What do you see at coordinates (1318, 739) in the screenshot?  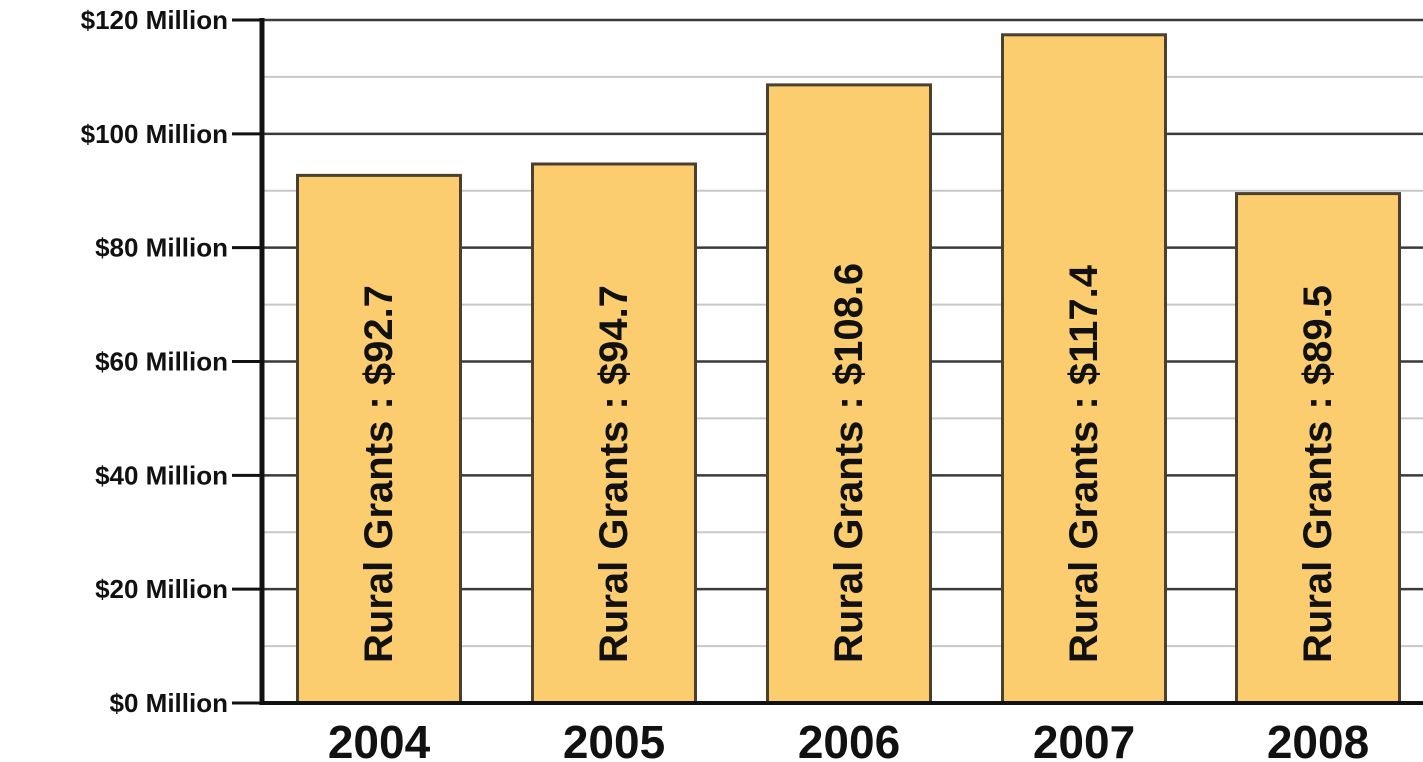 I see `x-tick-label: 2008` at bounding box center [1318, 739].